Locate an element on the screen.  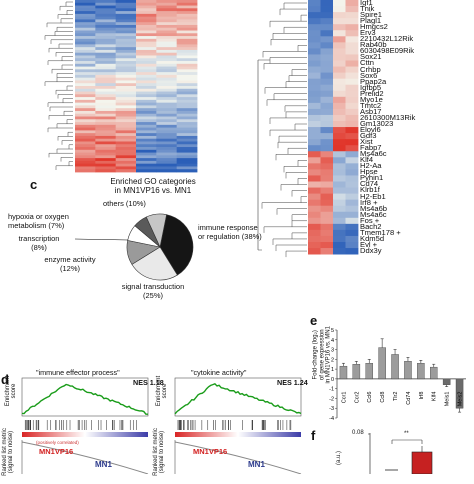
dendrogram-left is located at coordinates (58, 85).